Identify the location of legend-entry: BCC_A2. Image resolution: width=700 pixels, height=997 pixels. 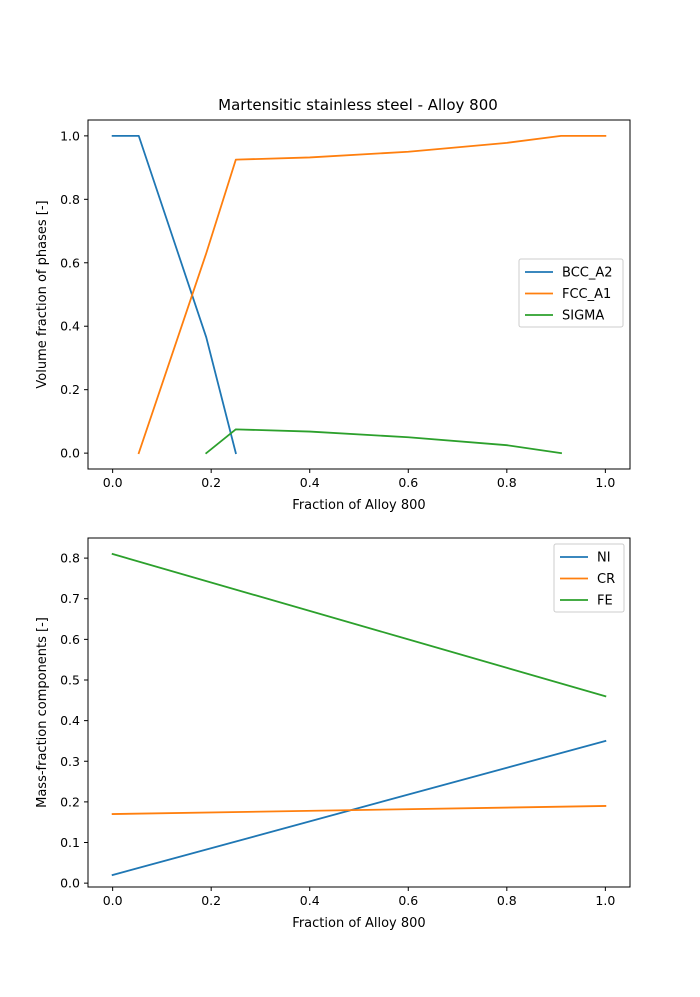
(587, 273).